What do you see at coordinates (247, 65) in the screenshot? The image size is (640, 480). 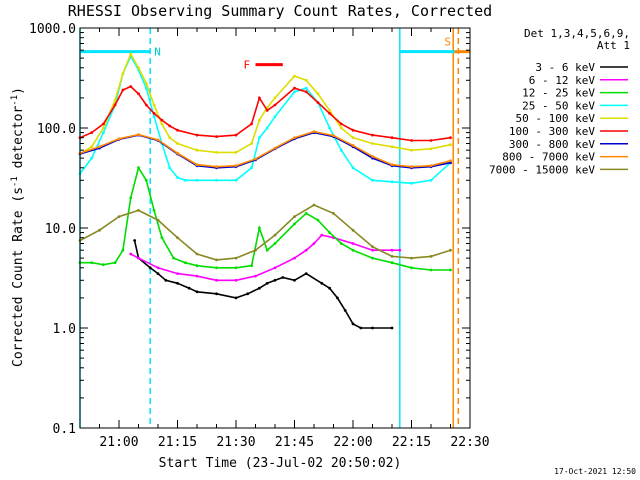 I see `flare-flag-label: F` at bounding box center [247, 65].